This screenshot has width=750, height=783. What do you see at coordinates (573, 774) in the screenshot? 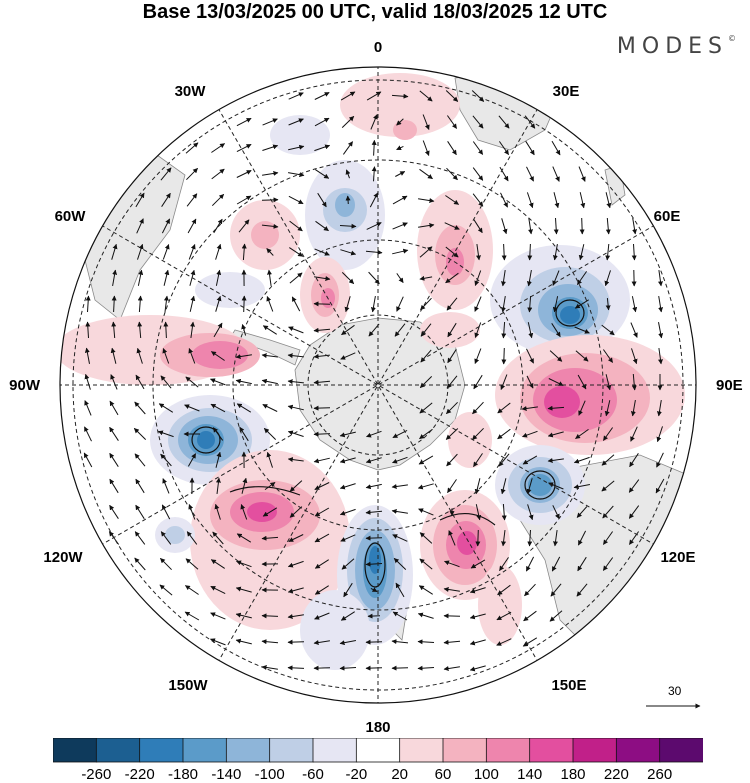
I see `colorbar-tick-label: 180` at bounding box center [573, 774].